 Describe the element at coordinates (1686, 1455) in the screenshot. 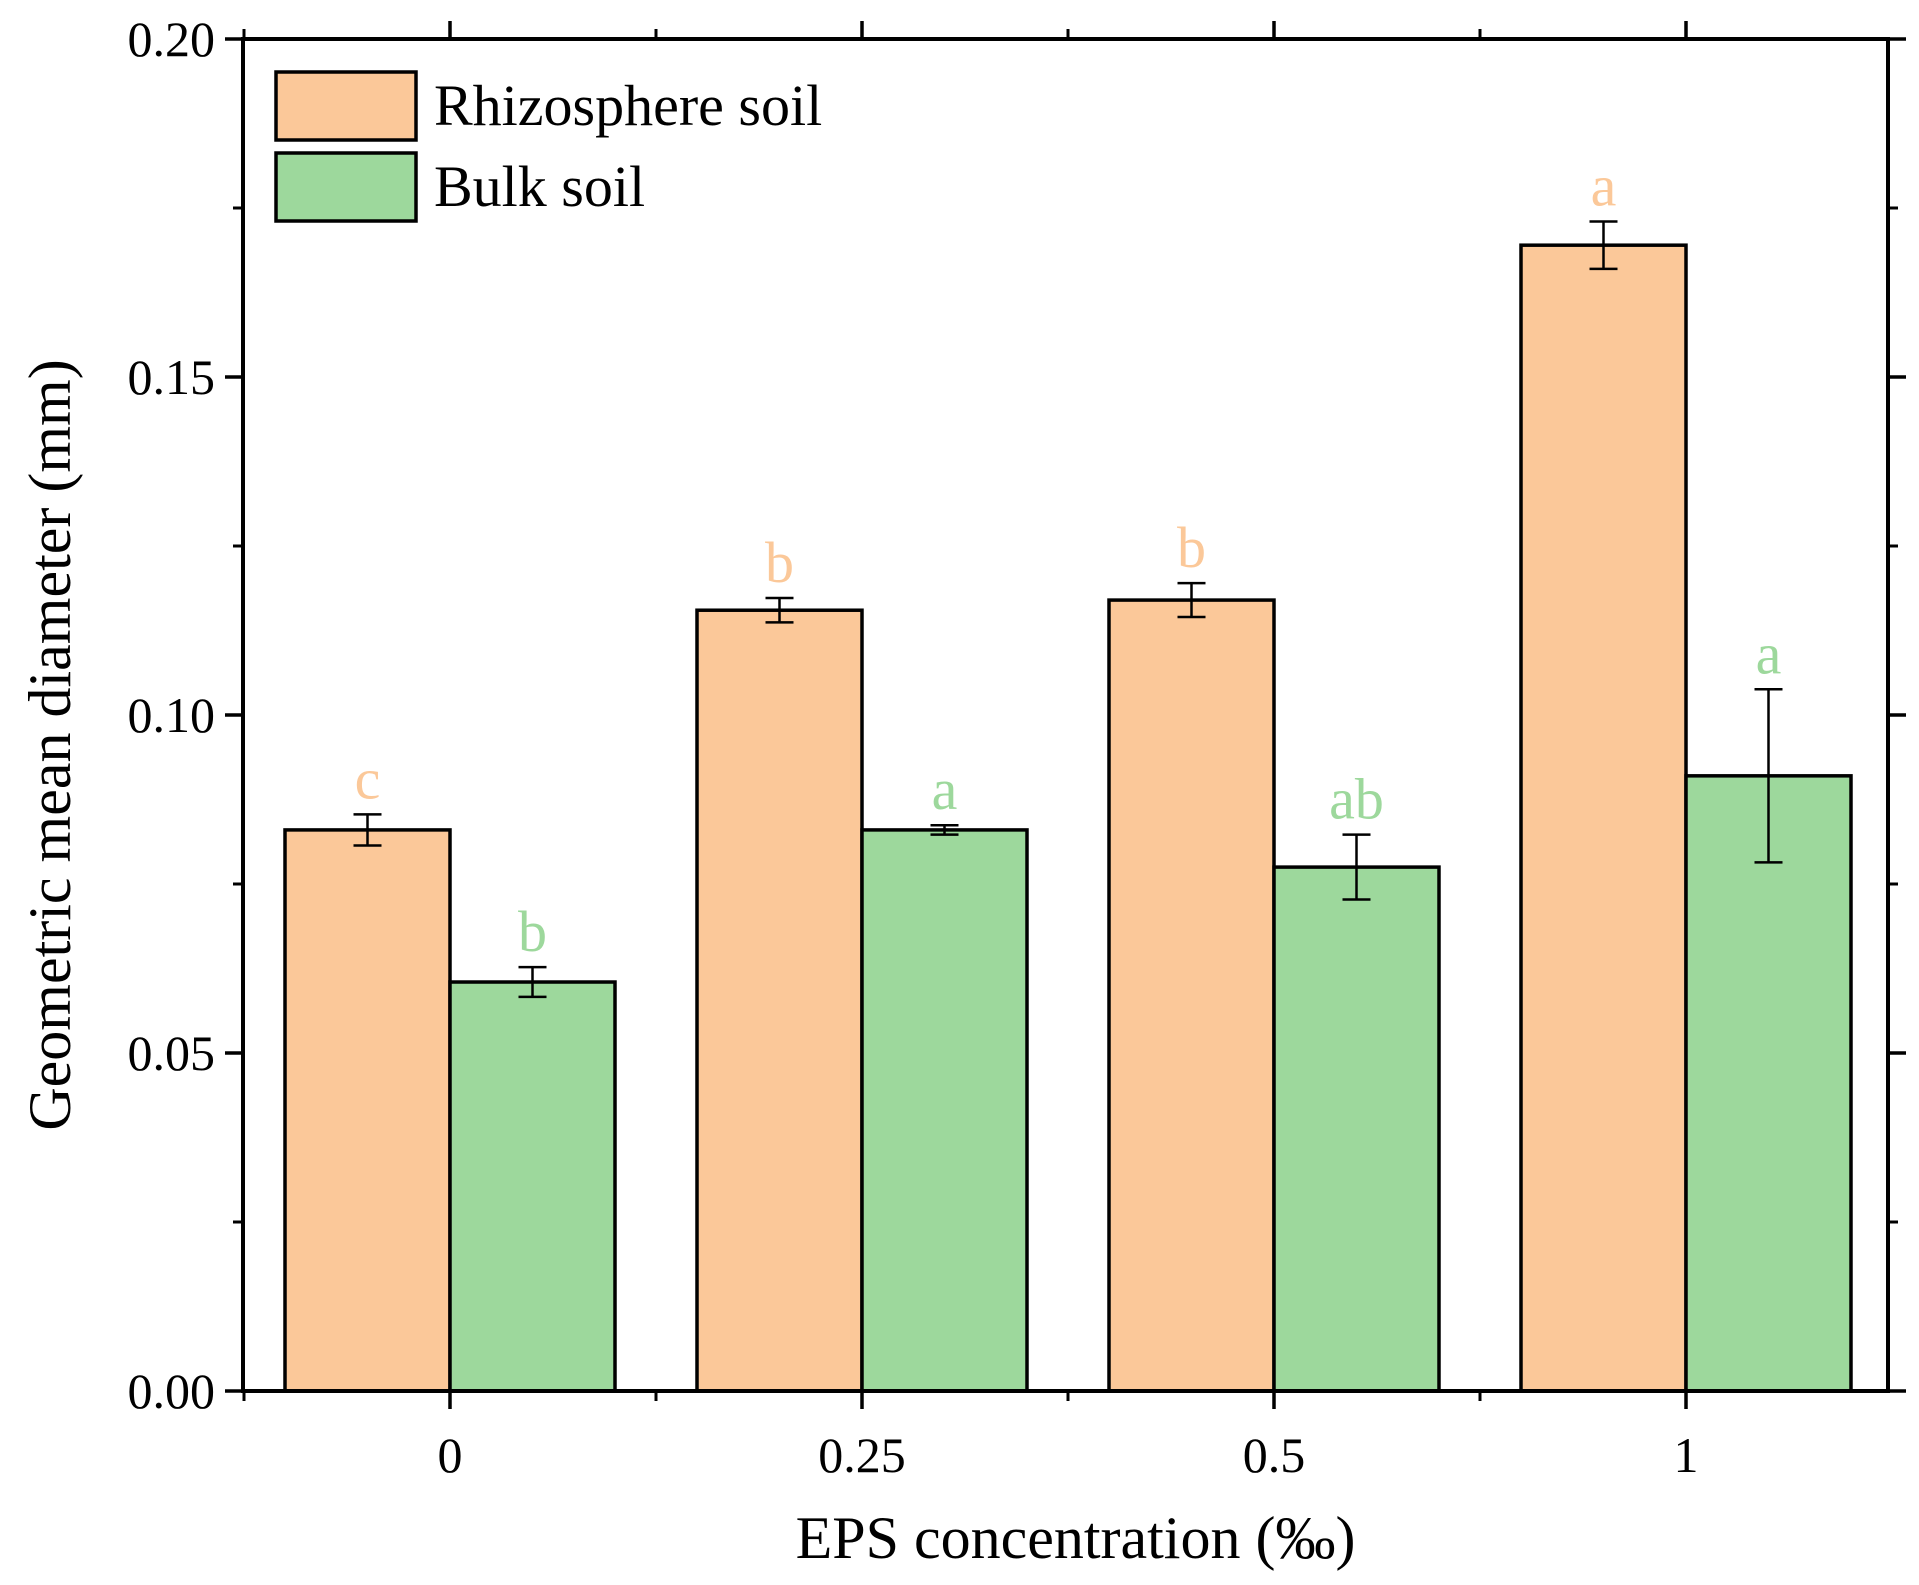

I see `x-tick-label: 1` at that location.